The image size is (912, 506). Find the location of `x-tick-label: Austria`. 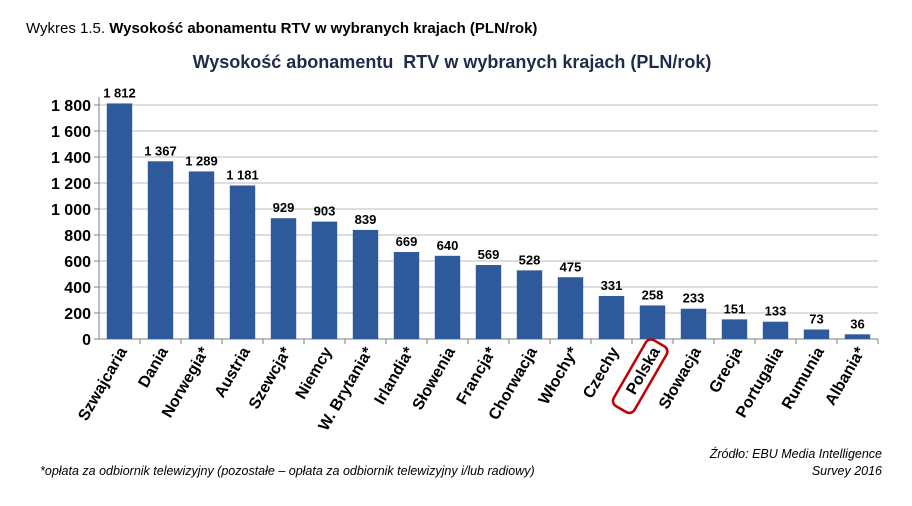

x-tick-label: Austria is located at coordinates (233, 372).